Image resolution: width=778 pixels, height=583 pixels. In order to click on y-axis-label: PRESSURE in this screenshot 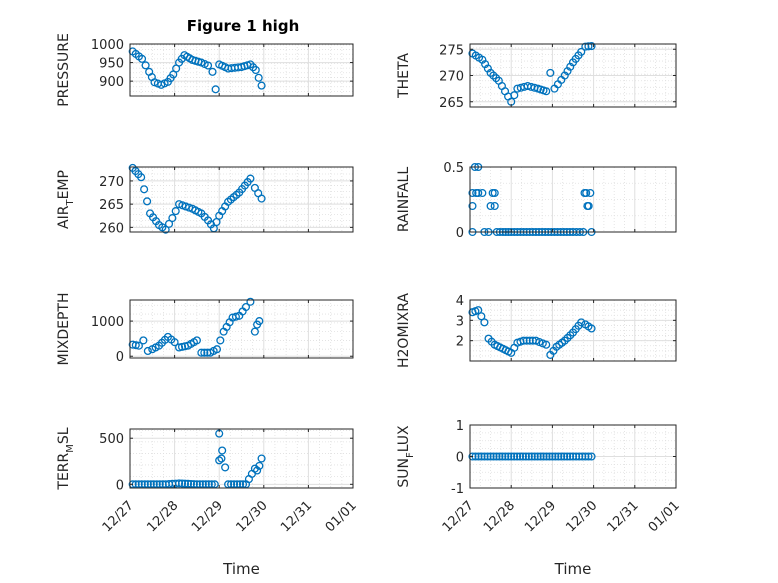, I will do `click(64, 70)`.